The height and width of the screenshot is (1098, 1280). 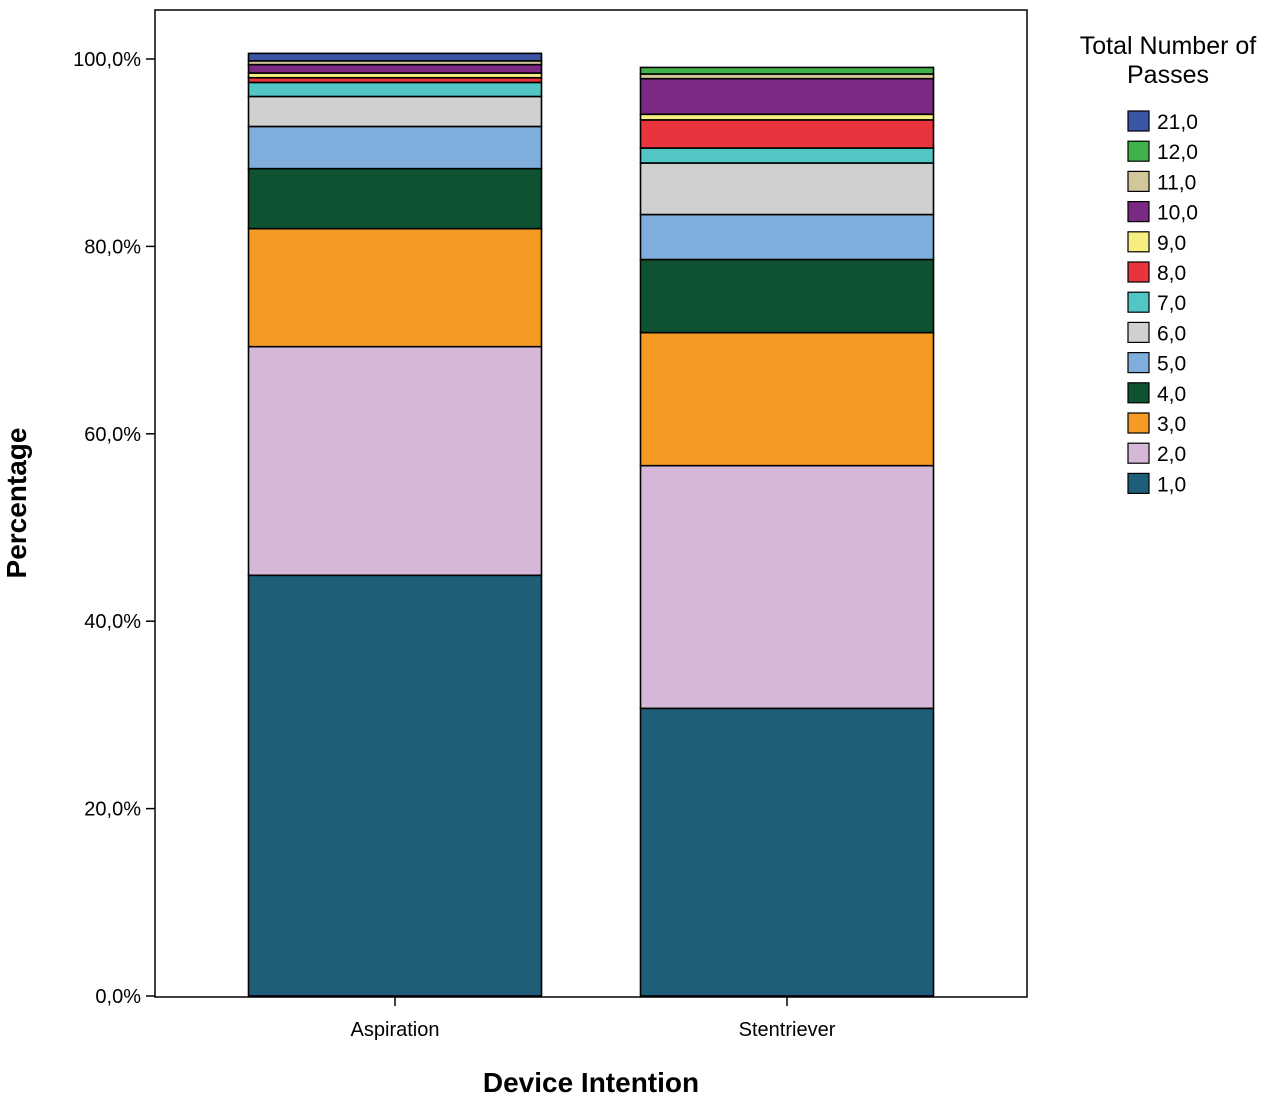 What do you see at coordinates (1171, 243) in the screenshot?
I see `legend-label: 9,0` at bounding box center [1171, 243].